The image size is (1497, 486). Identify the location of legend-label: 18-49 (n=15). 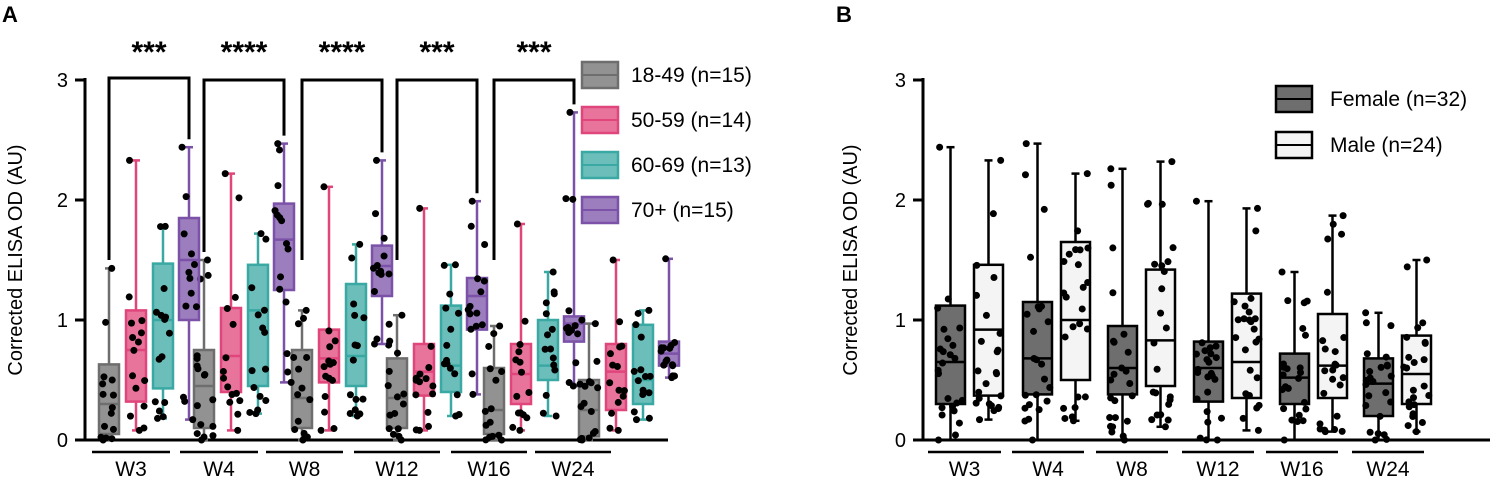
(691, 75).